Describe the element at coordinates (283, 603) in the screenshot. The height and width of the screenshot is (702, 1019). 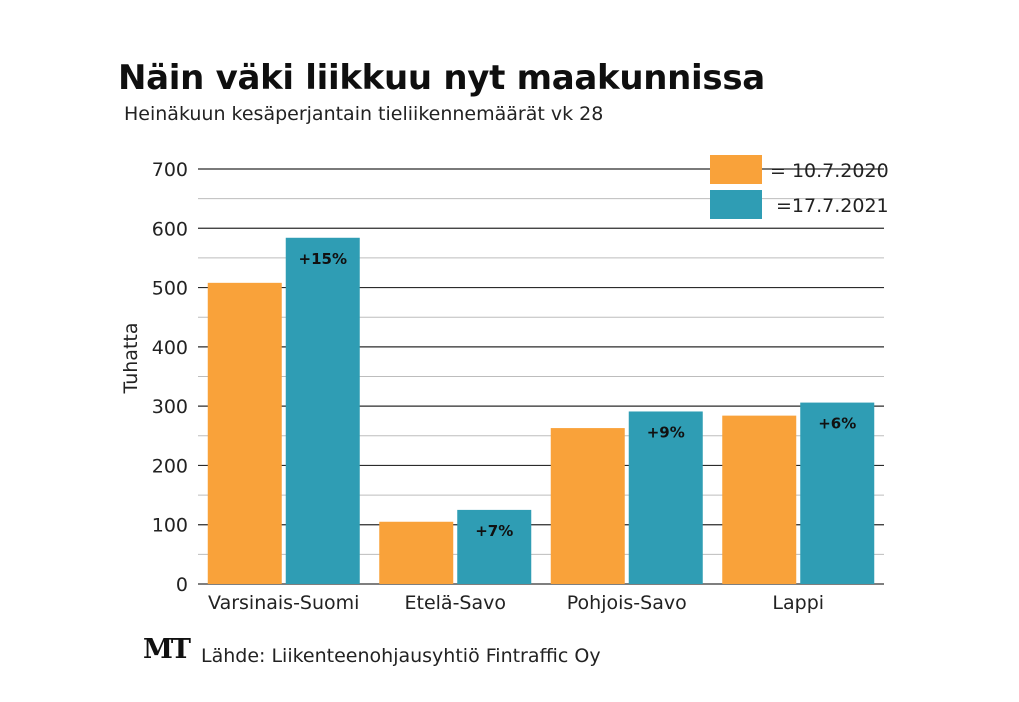
I see `x-tick-label: Varsinais-Suomi` at that location.